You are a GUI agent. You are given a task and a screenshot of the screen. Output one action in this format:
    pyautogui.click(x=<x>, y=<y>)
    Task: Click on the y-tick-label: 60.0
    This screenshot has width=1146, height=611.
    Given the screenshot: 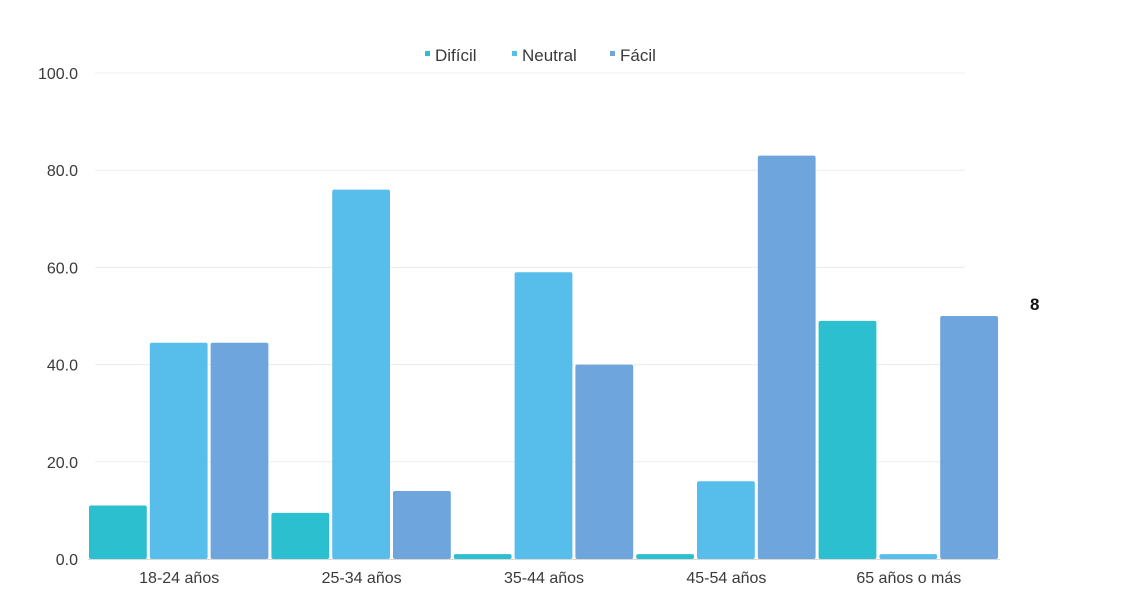 What is the action you would take?
    pyautogui.click(x=62, y=268)
    